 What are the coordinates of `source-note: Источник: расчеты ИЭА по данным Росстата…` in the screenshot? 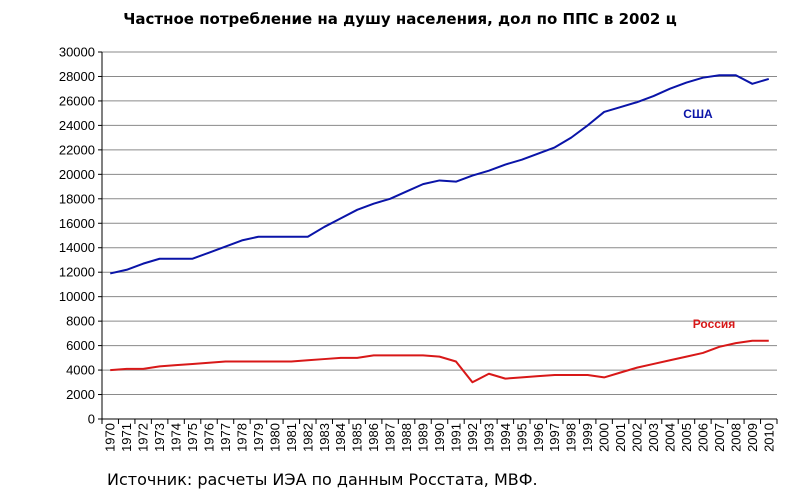 It's located at (322, 479).